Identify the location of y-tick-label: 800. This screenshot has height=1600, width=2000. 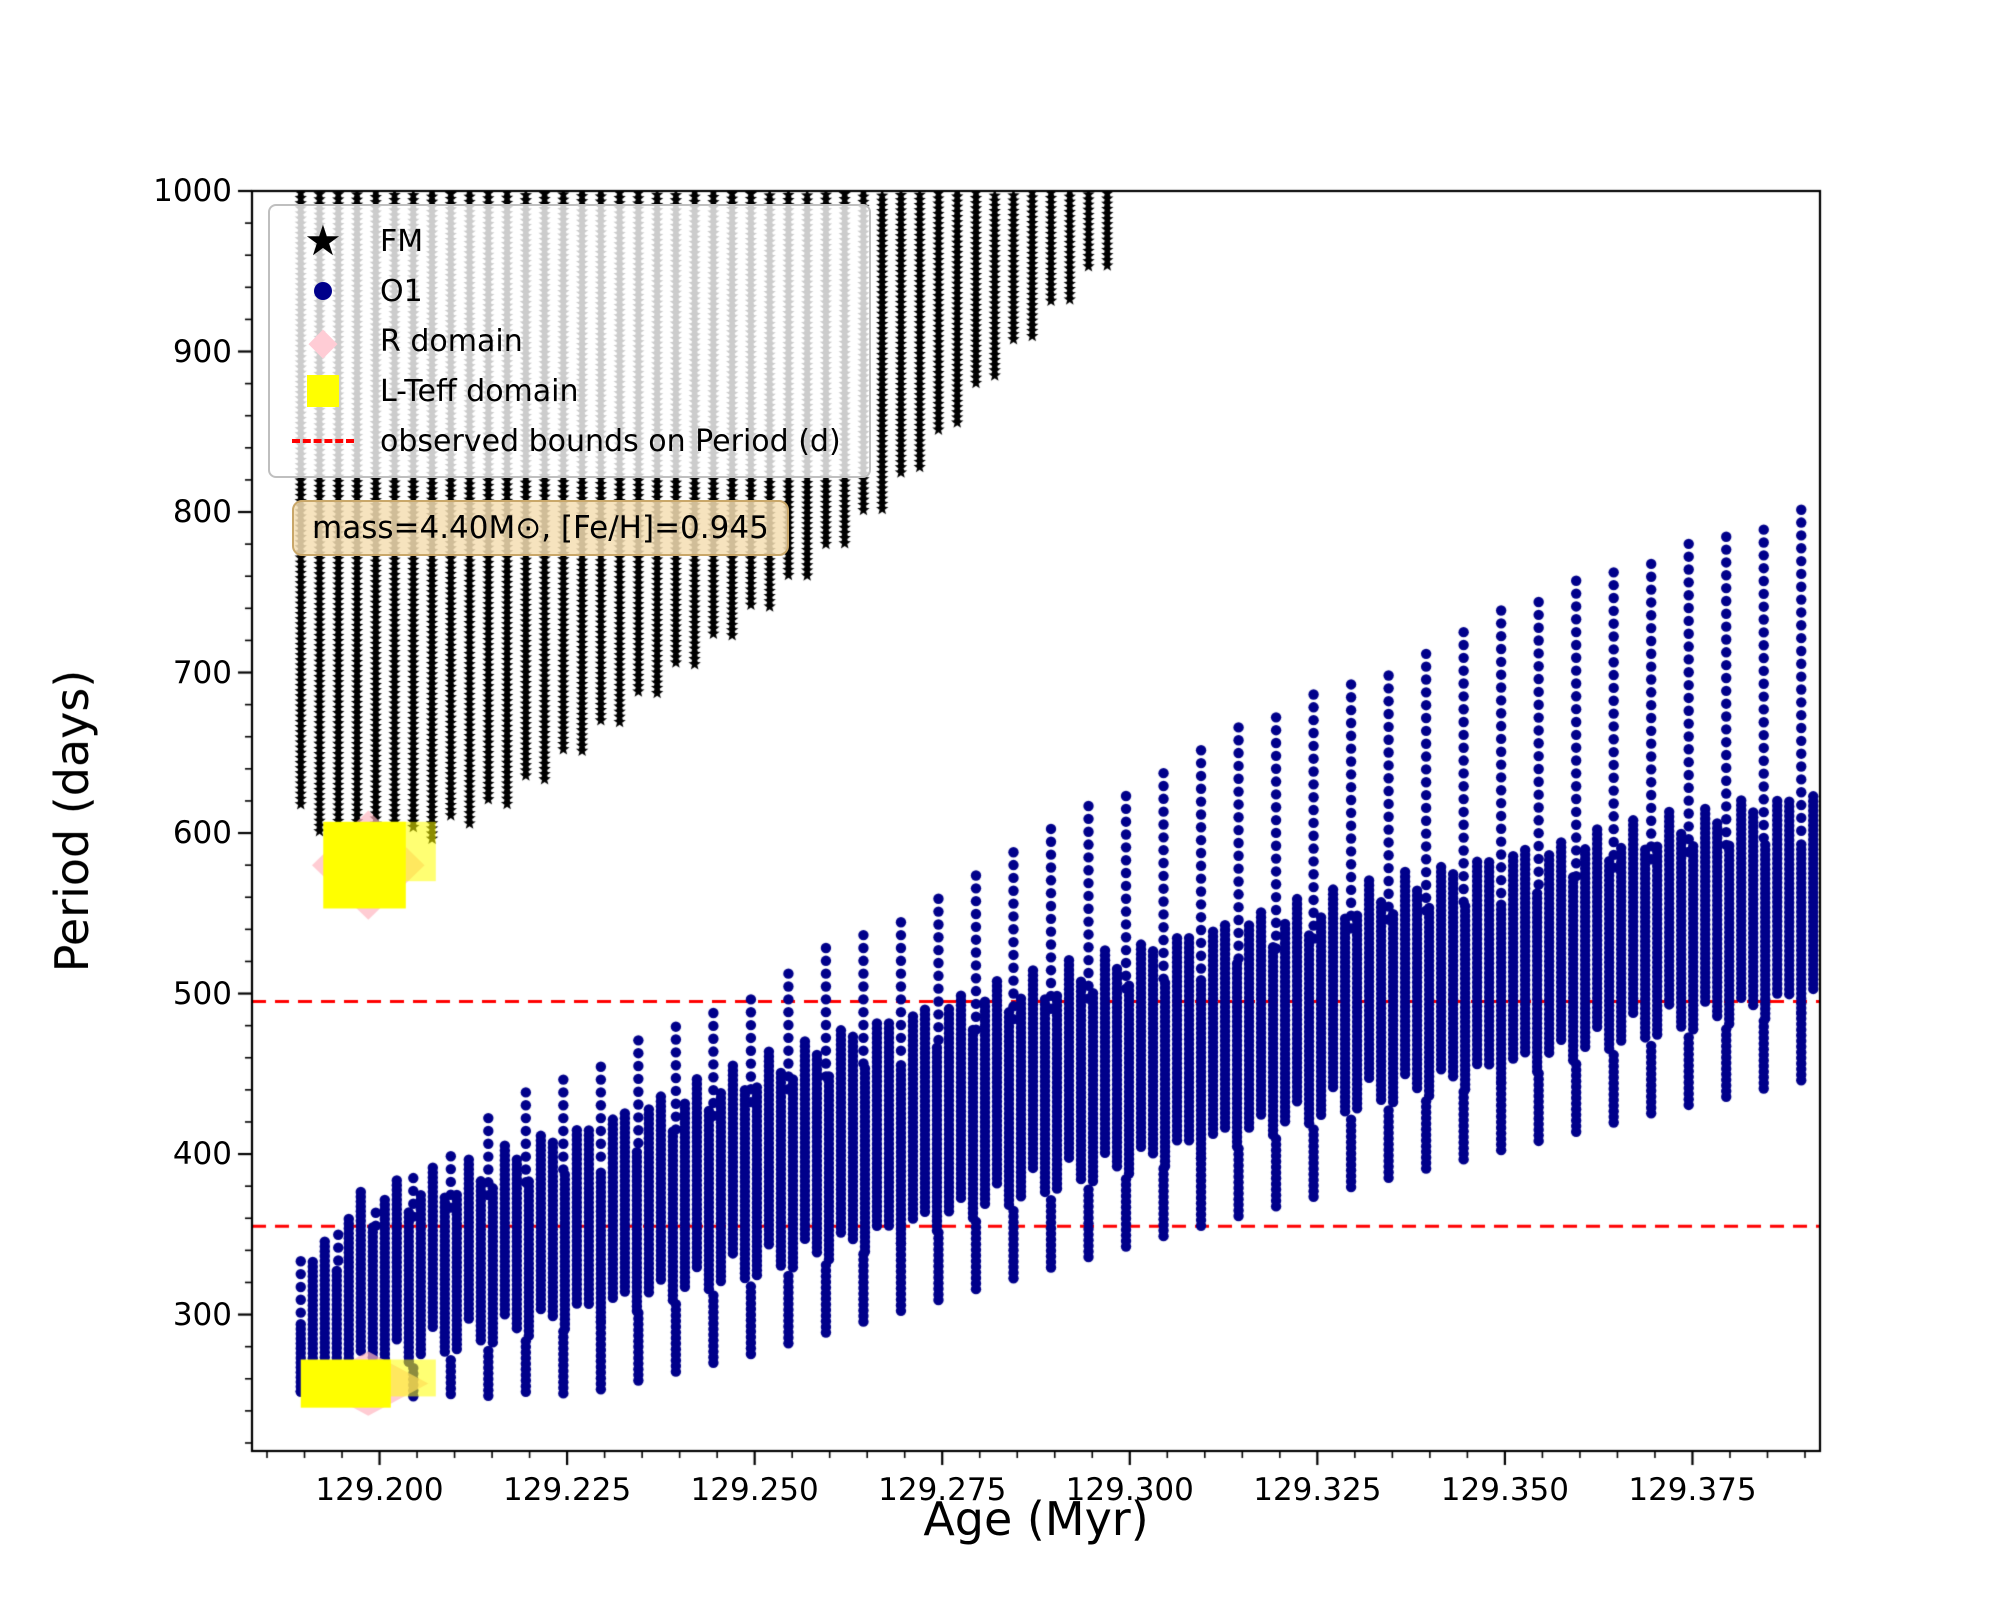
(202, 512).